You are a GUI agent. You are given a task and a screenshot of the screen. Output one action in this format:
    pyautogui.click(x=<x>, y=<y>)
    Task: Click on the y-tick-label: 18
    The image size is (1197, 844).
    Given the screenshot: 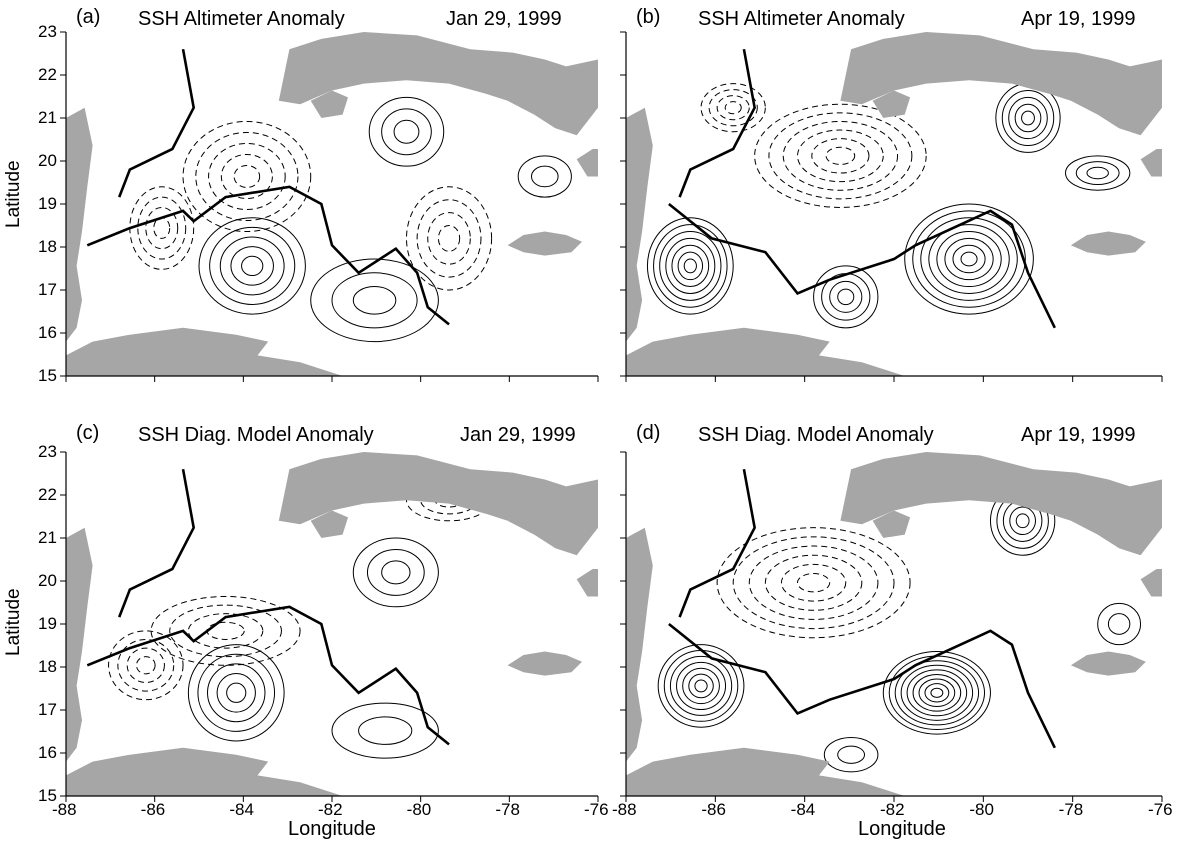 What is the action you would take?
    pyautogui.click(x=47, y=246)
    